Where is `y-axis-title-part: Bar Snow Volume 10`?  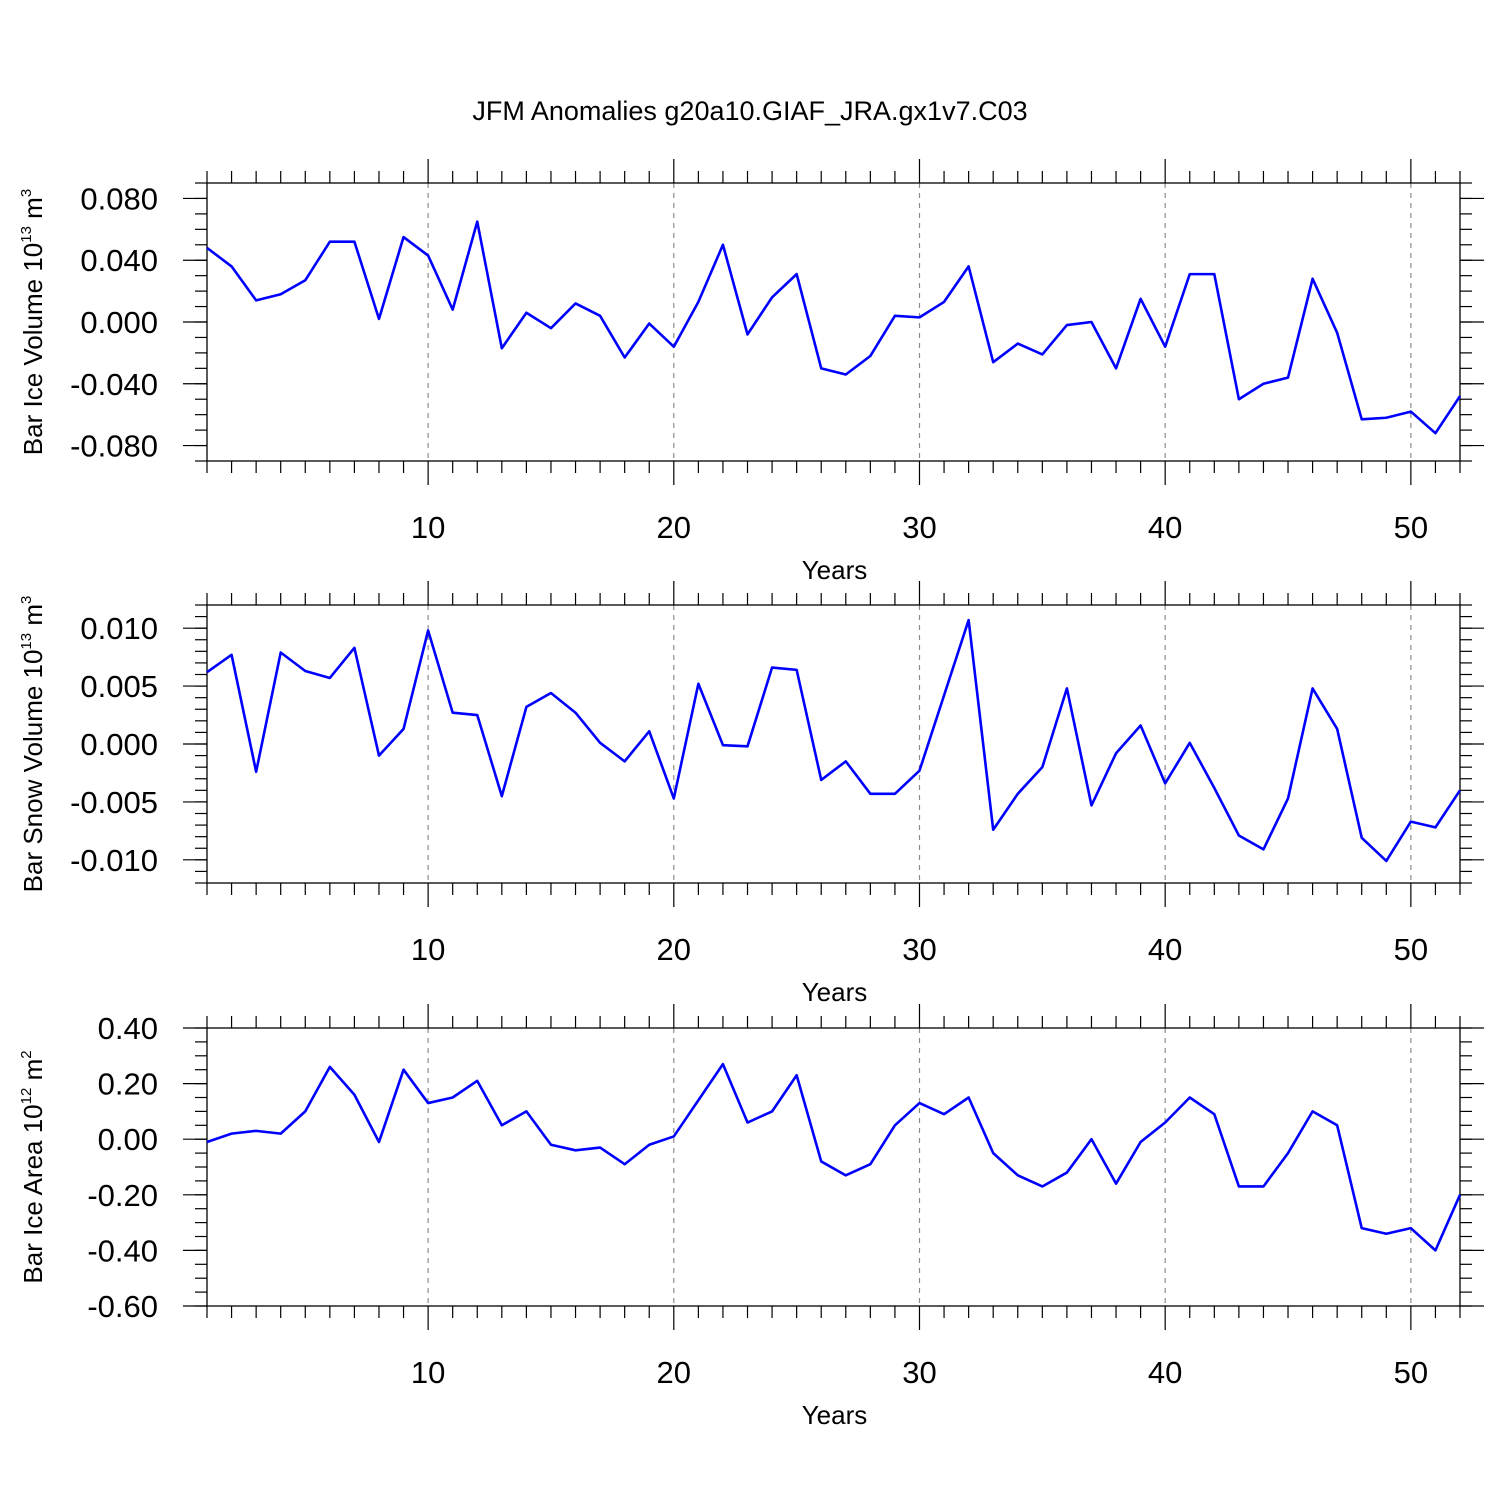 y-axis-title-part: Bar Snow Volume 10 is located at coordinates (33, 771).